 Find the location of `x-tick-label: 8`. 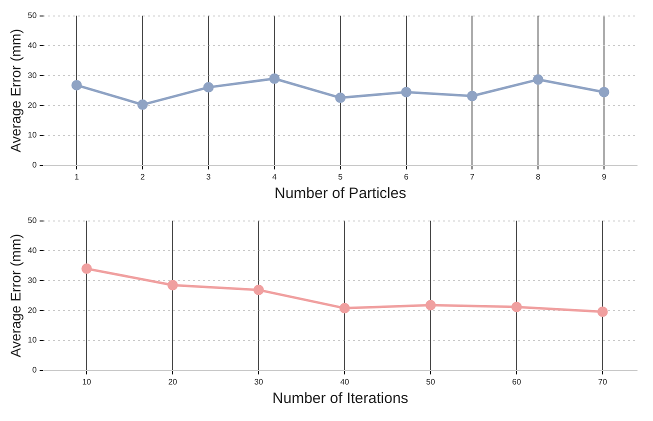

x-tick-label: 8 is located at coordinates (538, 177).